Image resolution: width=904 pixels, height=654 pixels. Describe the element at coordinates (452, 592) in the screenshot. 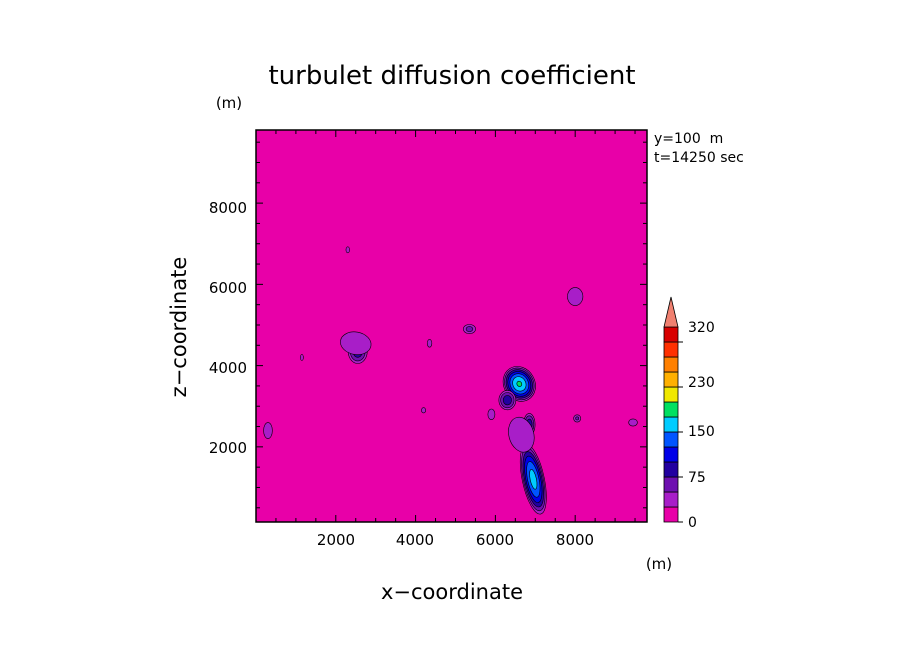

I see `x-axis-label: x−coordinate` at that location.